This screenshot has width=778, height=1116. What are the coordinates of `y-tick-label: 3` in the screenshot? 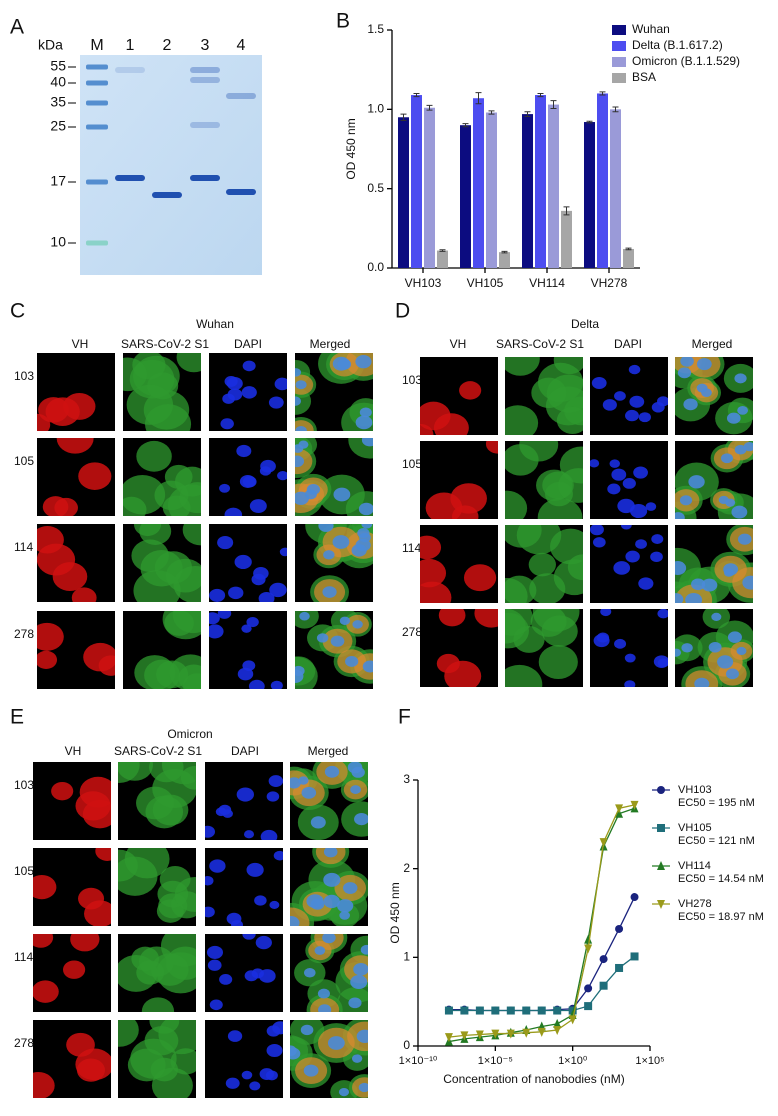 It's located at (406, 779).